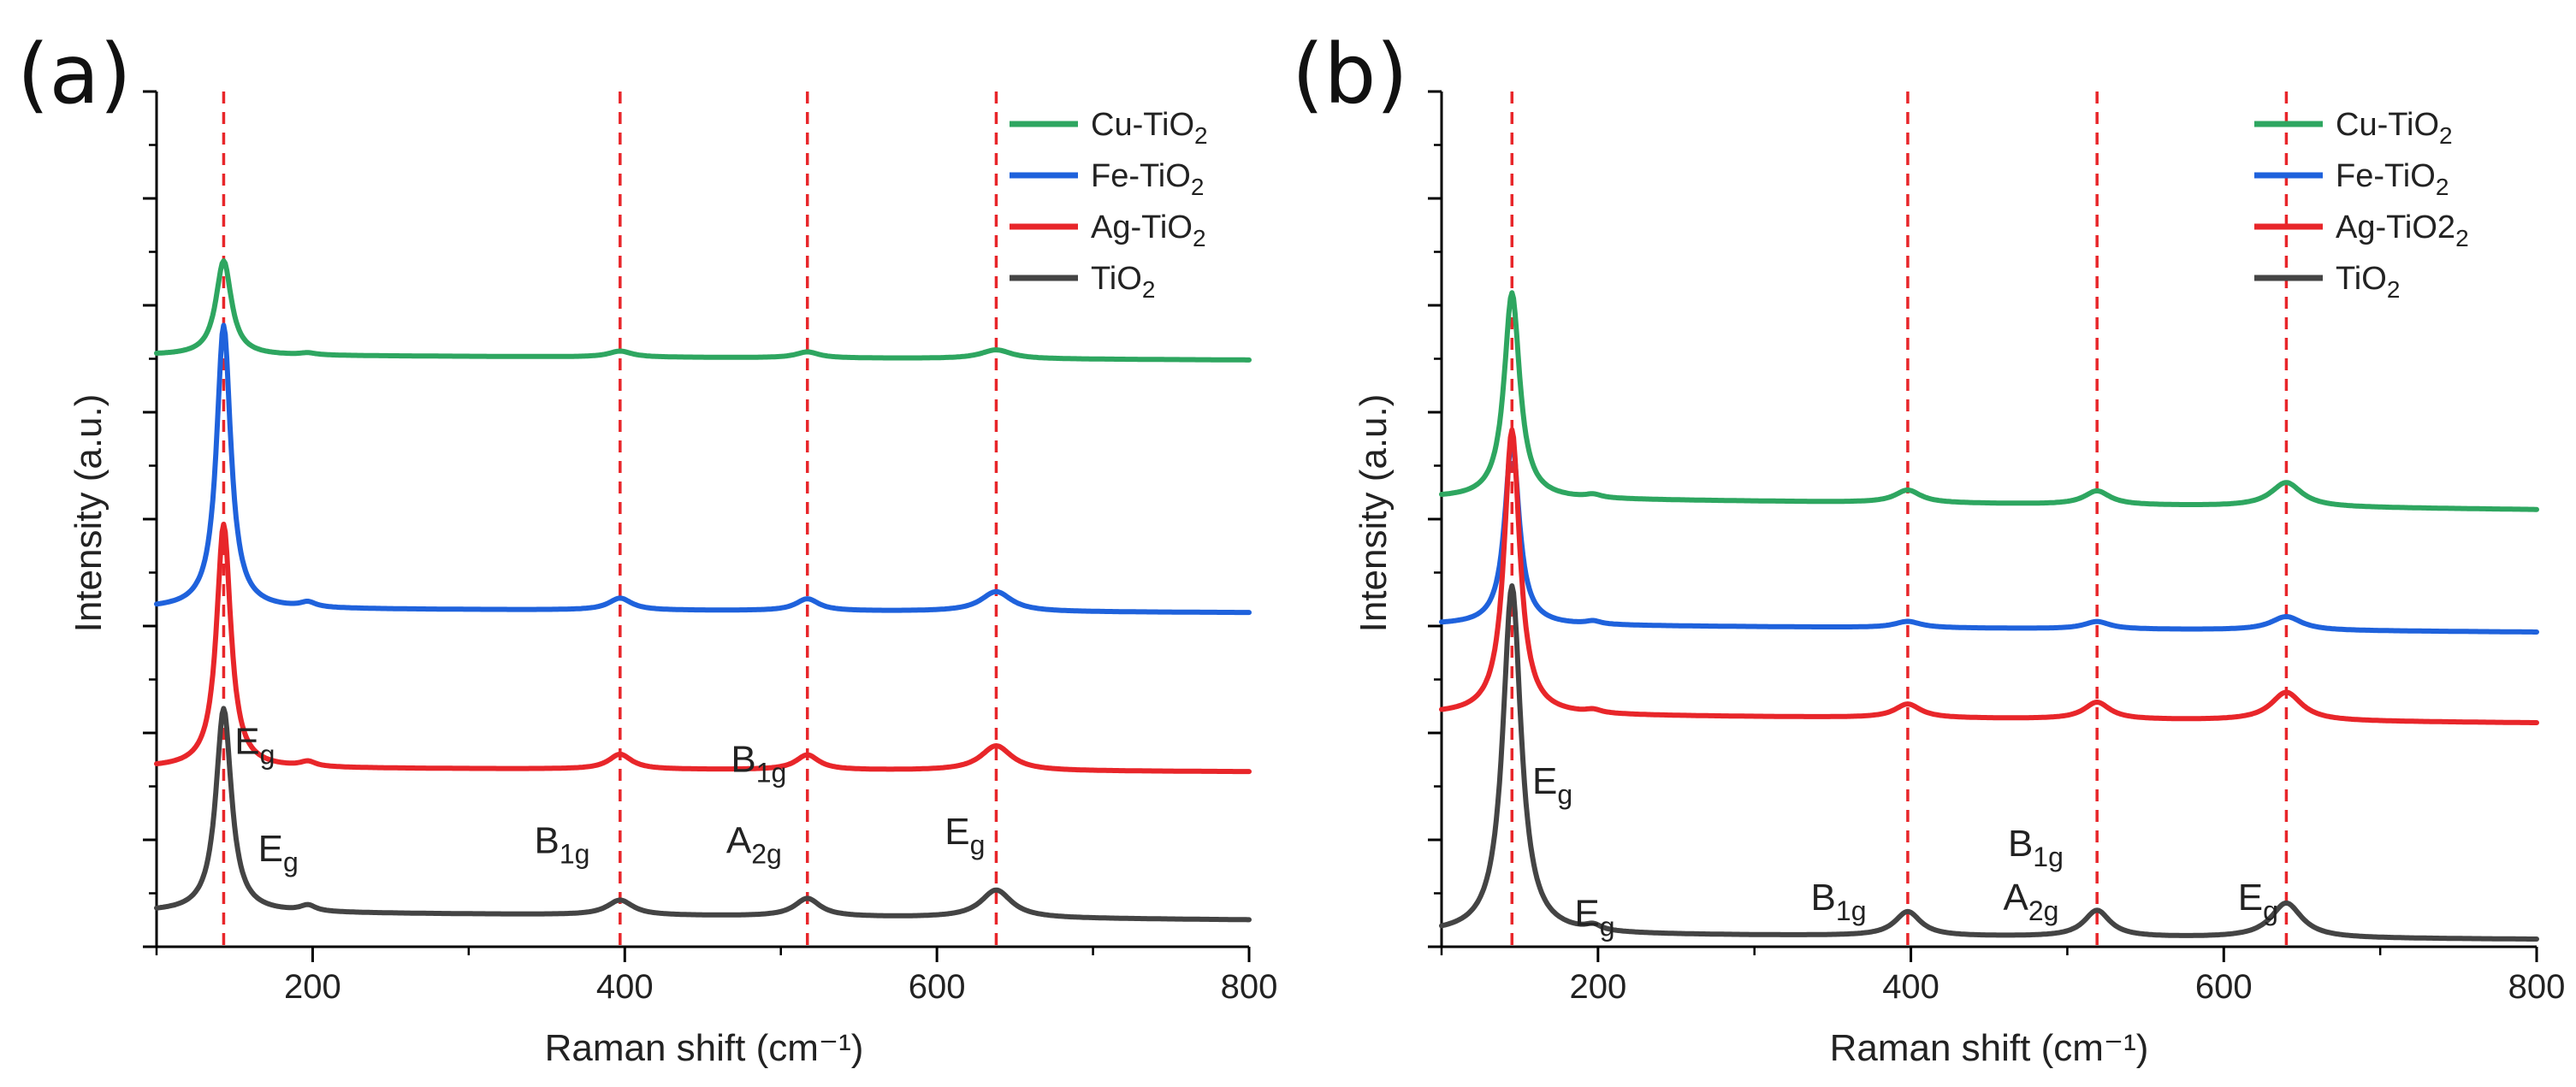 This screenshot has height=1087, width=2576. I want to click on x-axis-title-a: Raman shift (cm⁻¹), so click(704, 1048).